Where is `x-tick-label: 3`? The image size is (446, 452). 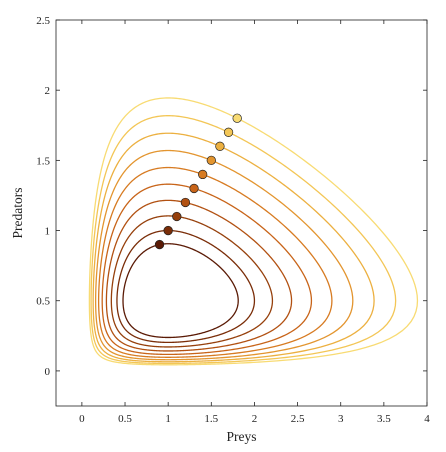 x-tick-label: 3 is located at coordinates (341, 419).